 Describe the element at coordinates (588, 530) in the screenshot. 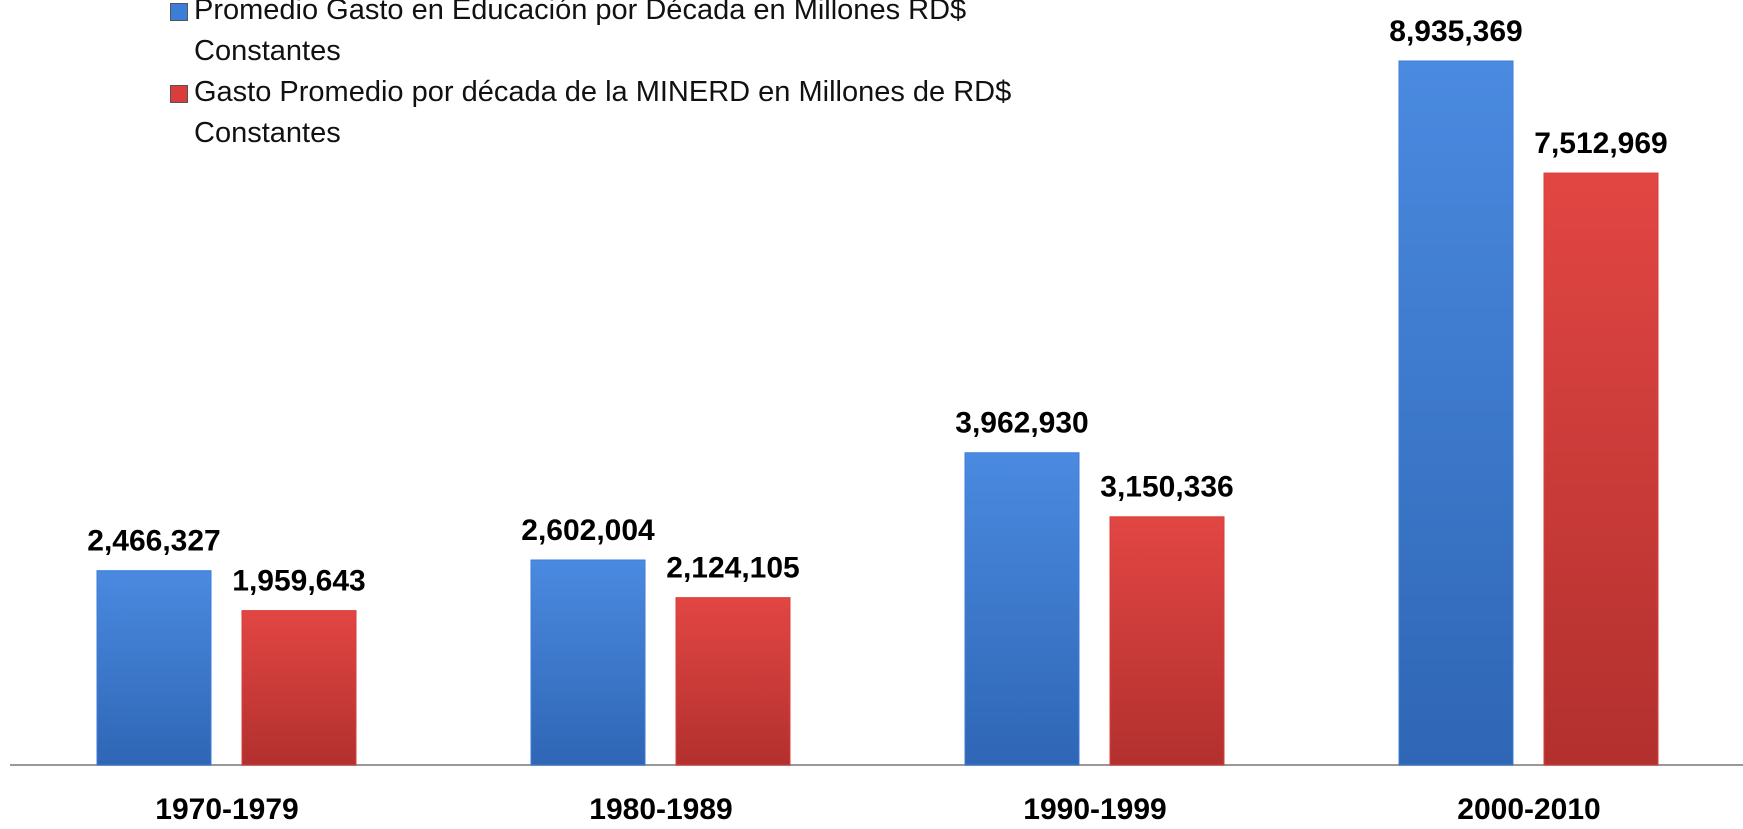

I see `data-label: 2,602,004` at that location.